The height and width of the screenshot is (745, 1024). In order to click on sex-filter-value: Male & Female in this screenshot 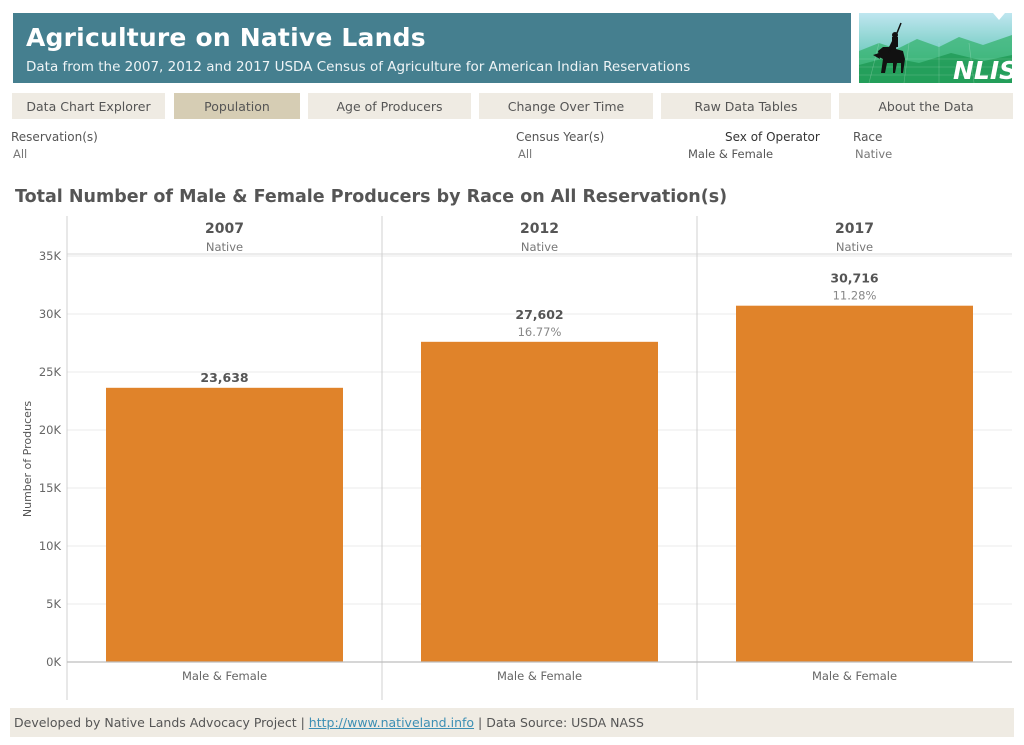, I will do `click(731, 154)`.